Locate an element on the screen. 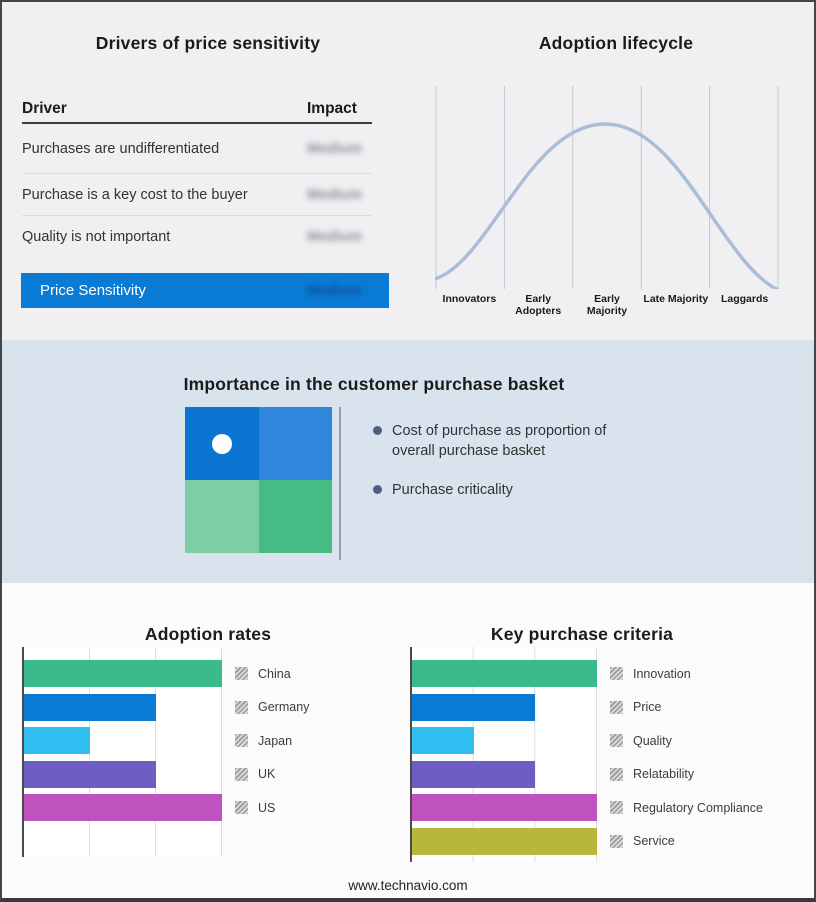 The width and height of the screenshot is (816, 902). legend-item-germany: Germany is located at coordinates (272, 707).